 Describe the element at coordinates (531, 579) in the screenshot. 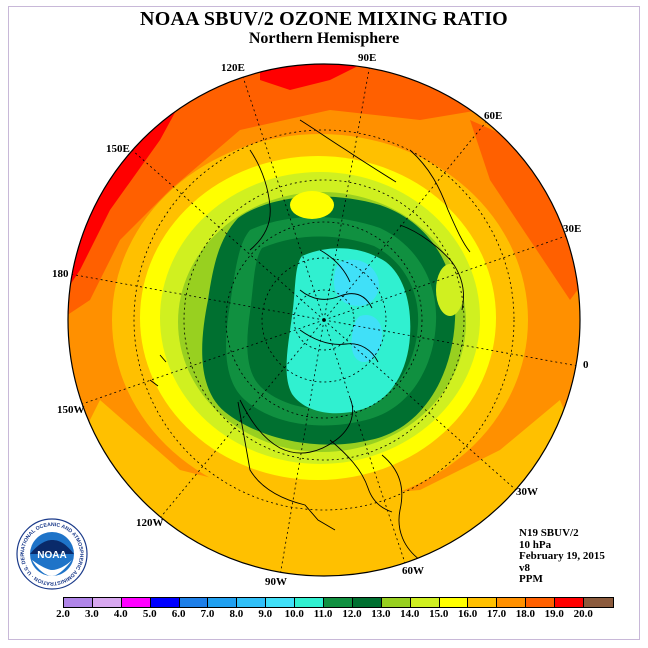

I see `info-units: PPM` at that location.